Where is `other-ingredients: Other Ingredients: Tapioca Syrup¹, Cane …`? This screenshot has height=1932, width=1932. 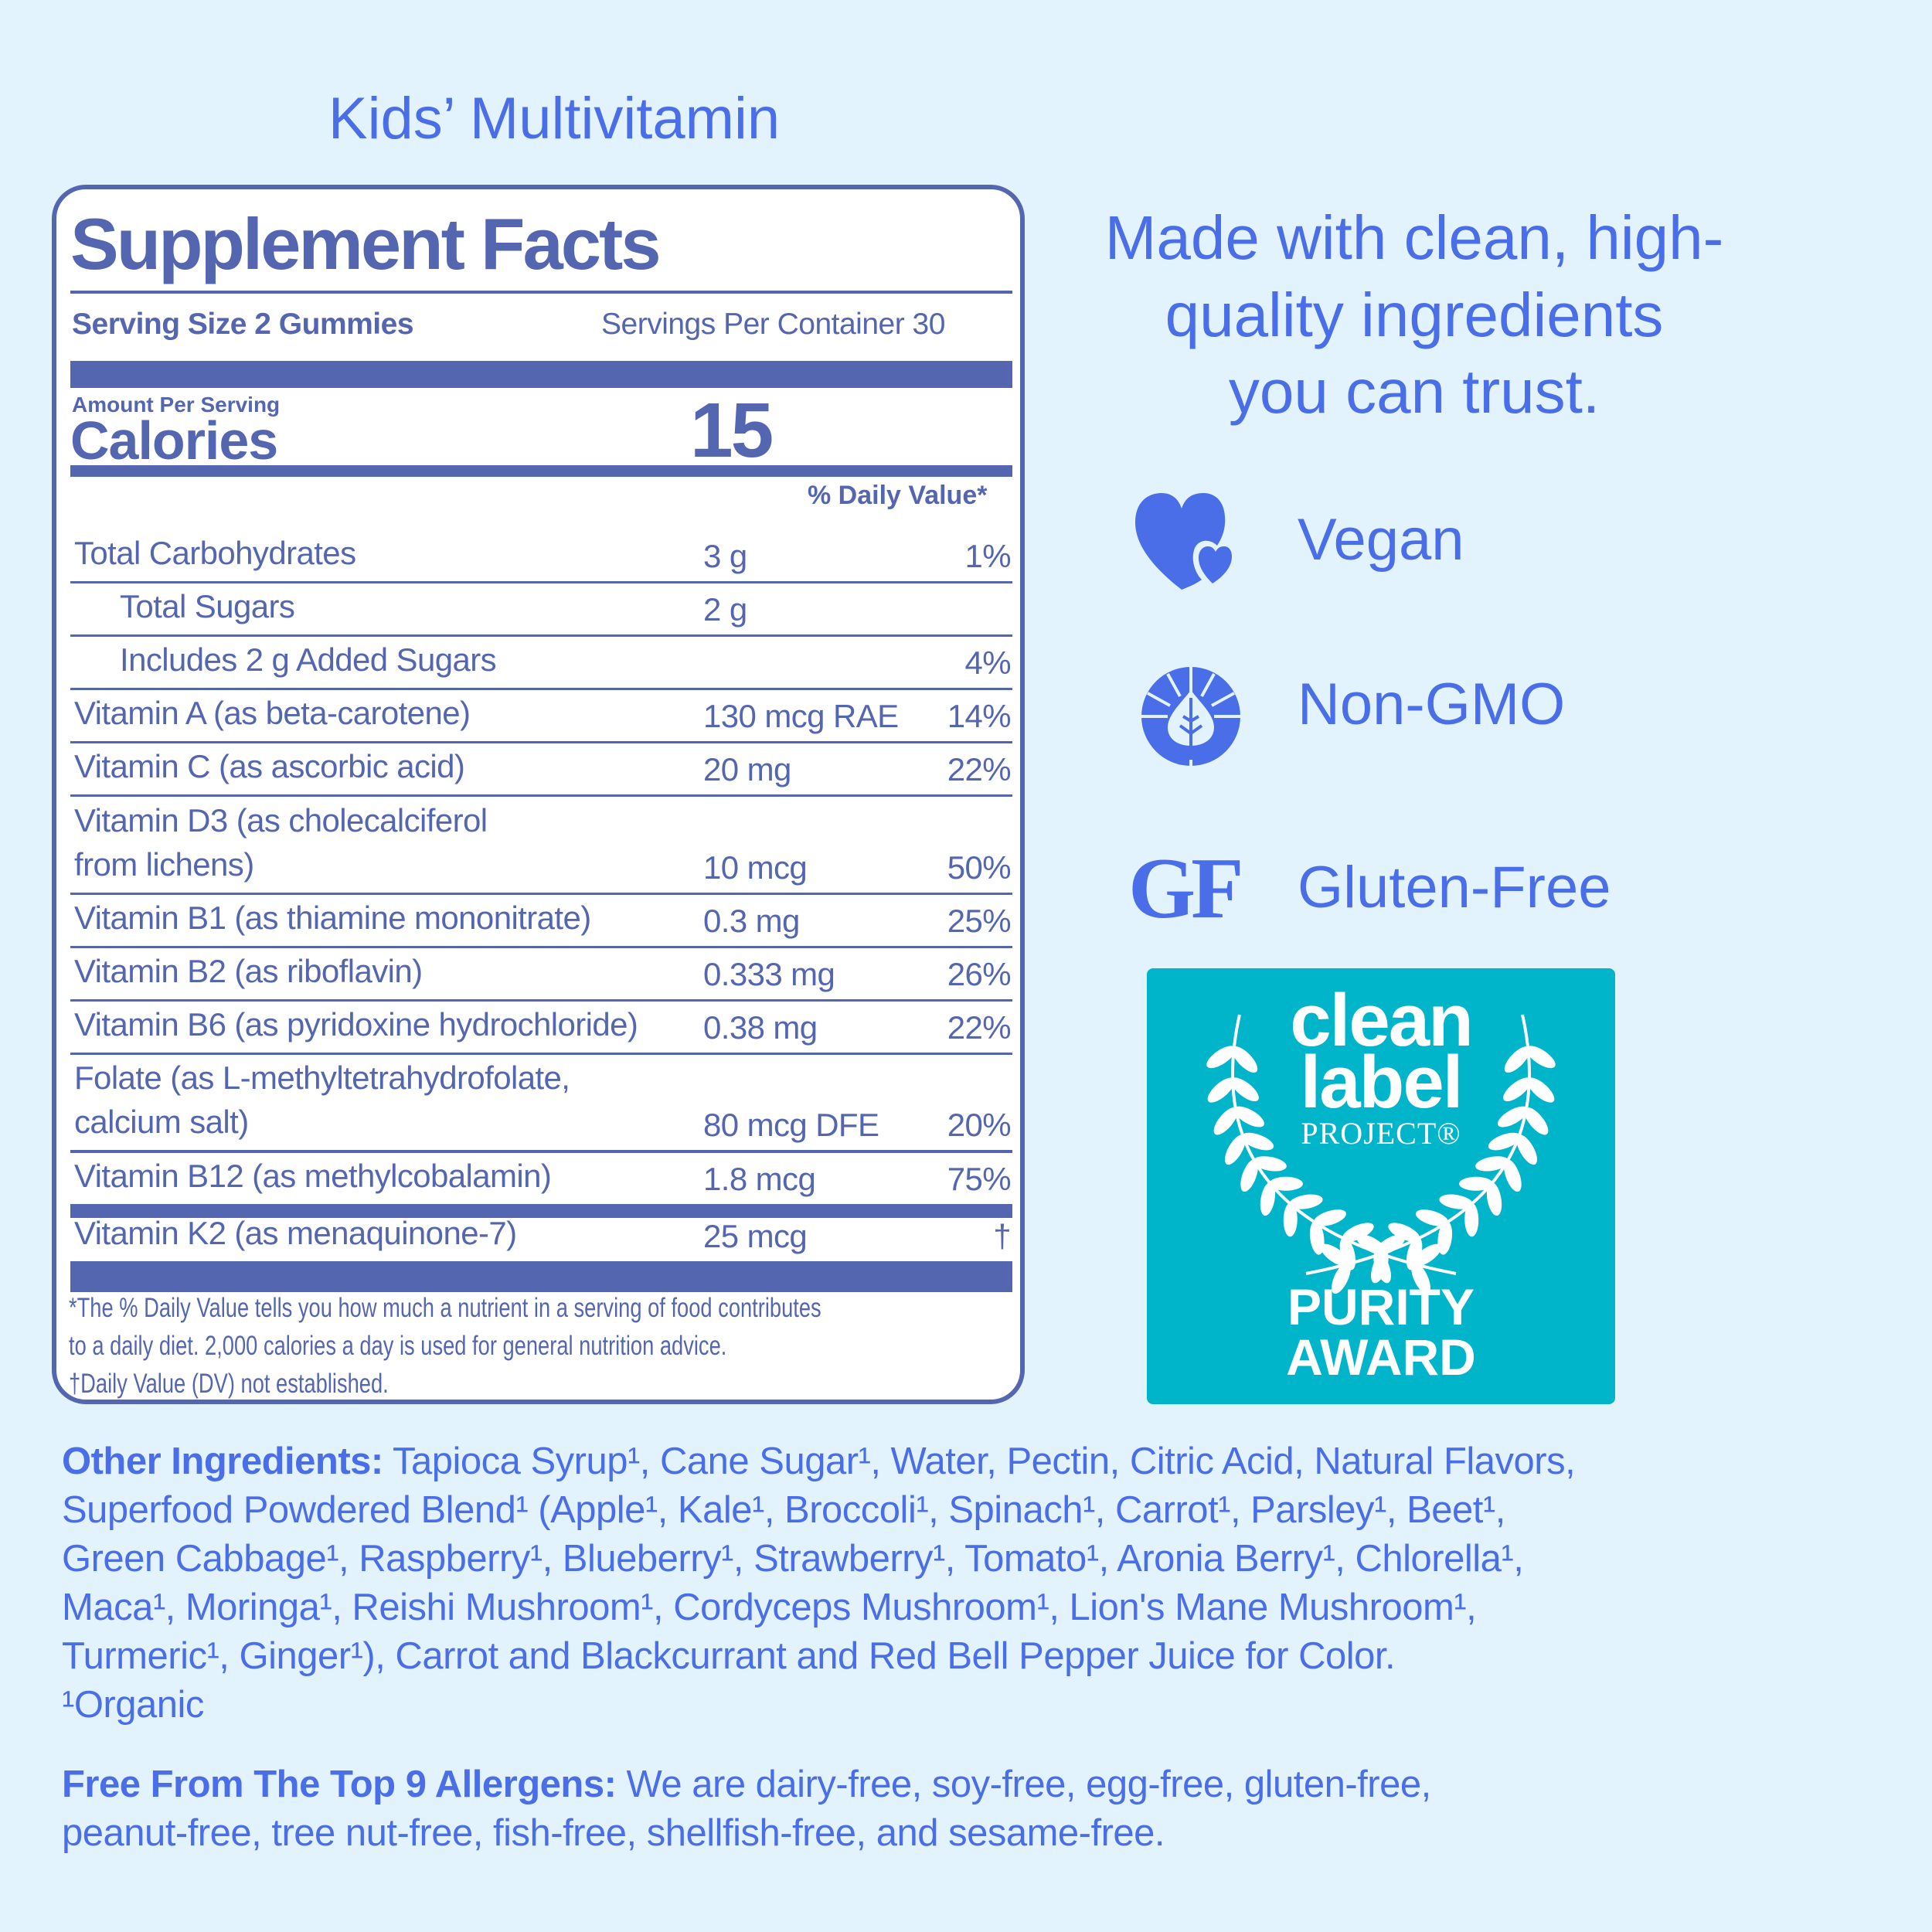 other-ingredients: Other Ingredients: Tapioca Syrup¹, Cane … is located at coordinates (819, 1584).